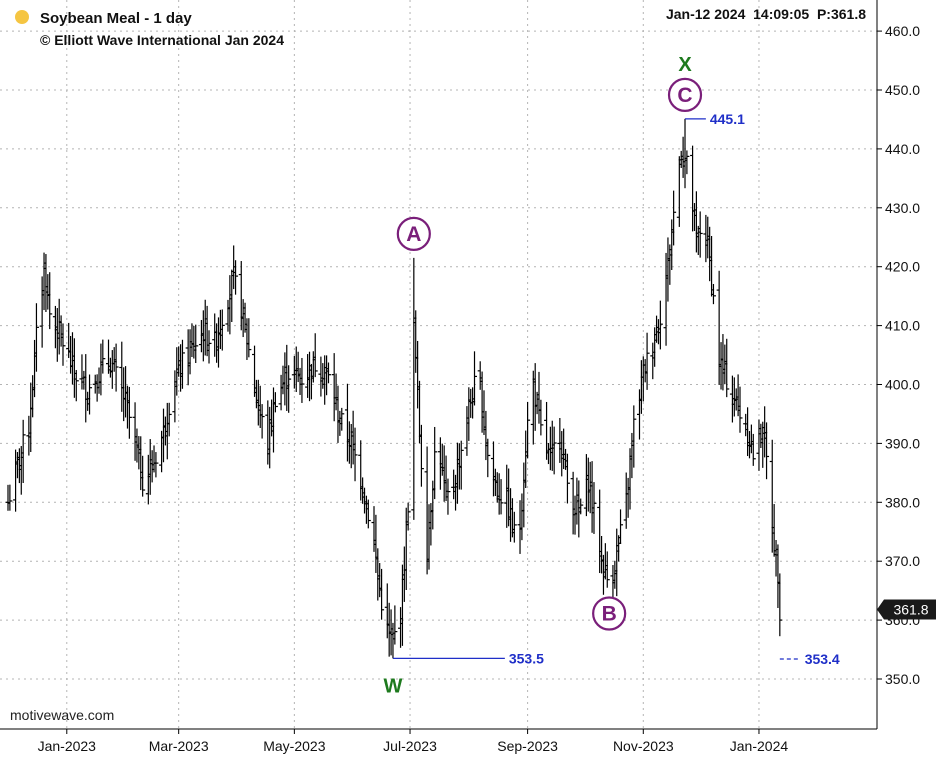  Describe the element at coordinates (902, 208) in the screenshot. I see `y-tick-label: 430.0` at that location.